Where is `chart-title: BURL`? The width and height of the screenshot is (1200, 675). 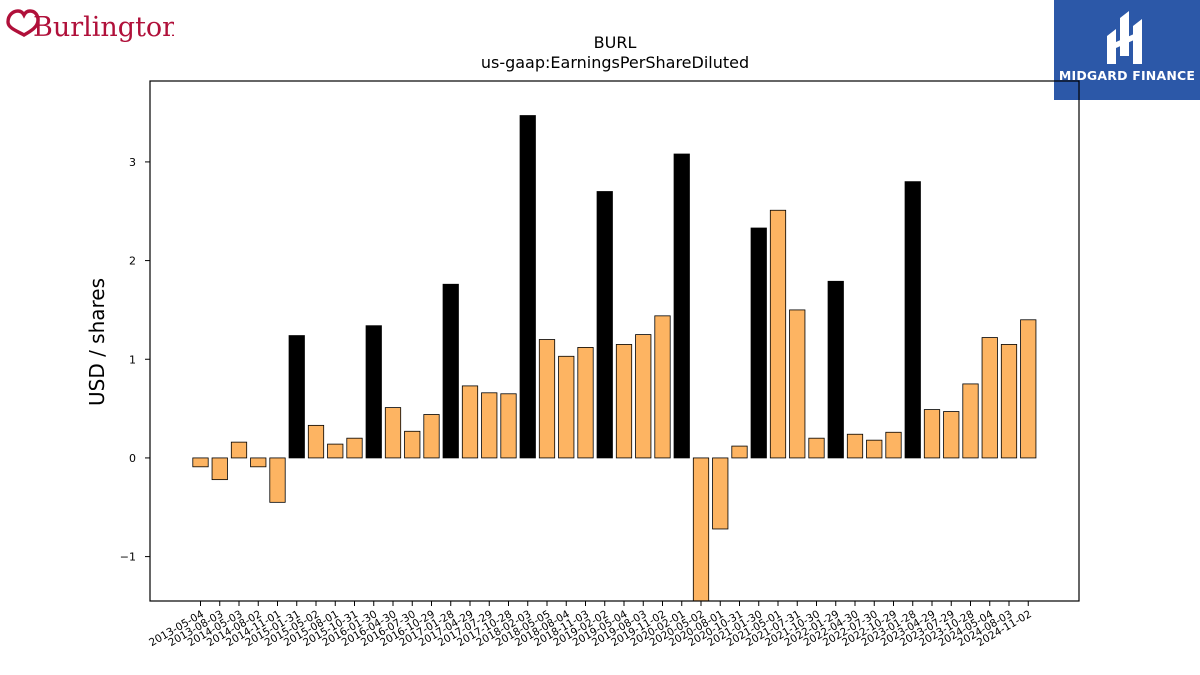
chart-title: BURL is located at coordinates (615, 42).